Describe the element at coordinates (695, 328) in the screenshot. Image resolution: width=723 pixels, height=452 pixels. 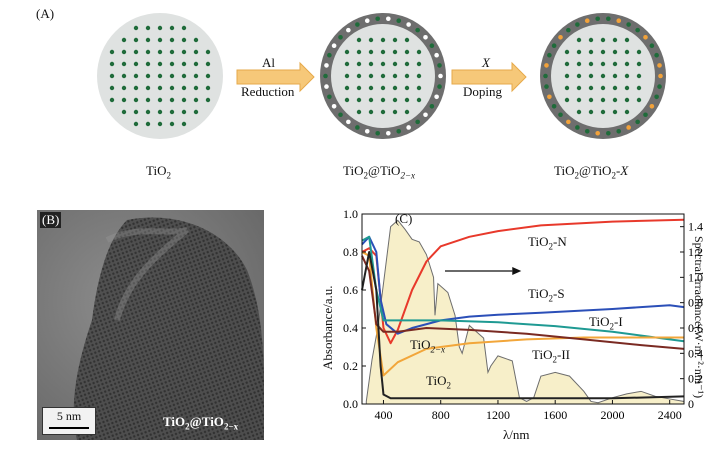
I see `y-tick-label-right: 0.6` at that location.